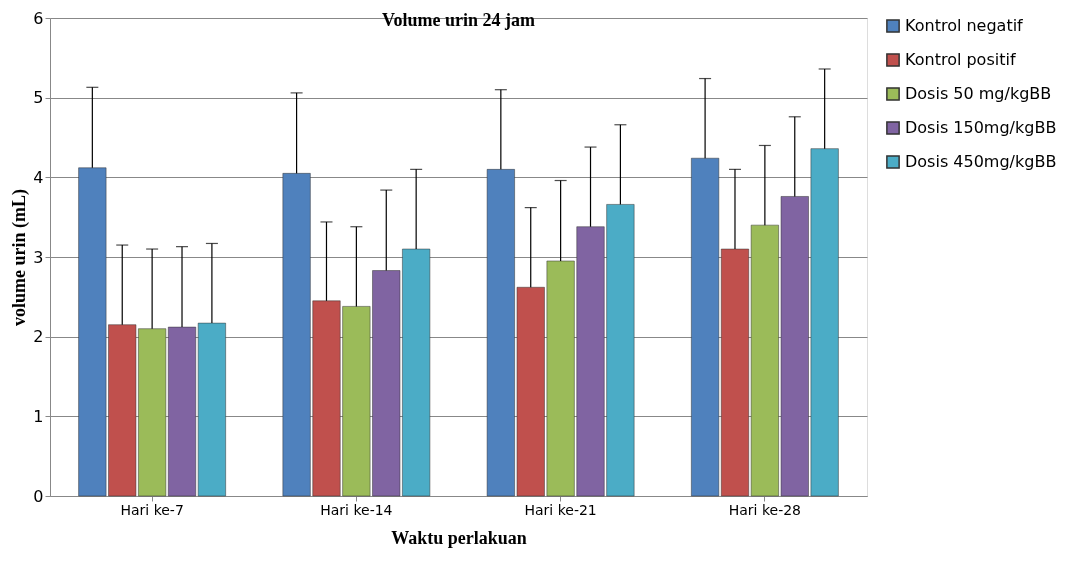  Describe the element at coordinates (960, 59) in the screenshot. I see `legend-label: Kontrol positif` at that location.